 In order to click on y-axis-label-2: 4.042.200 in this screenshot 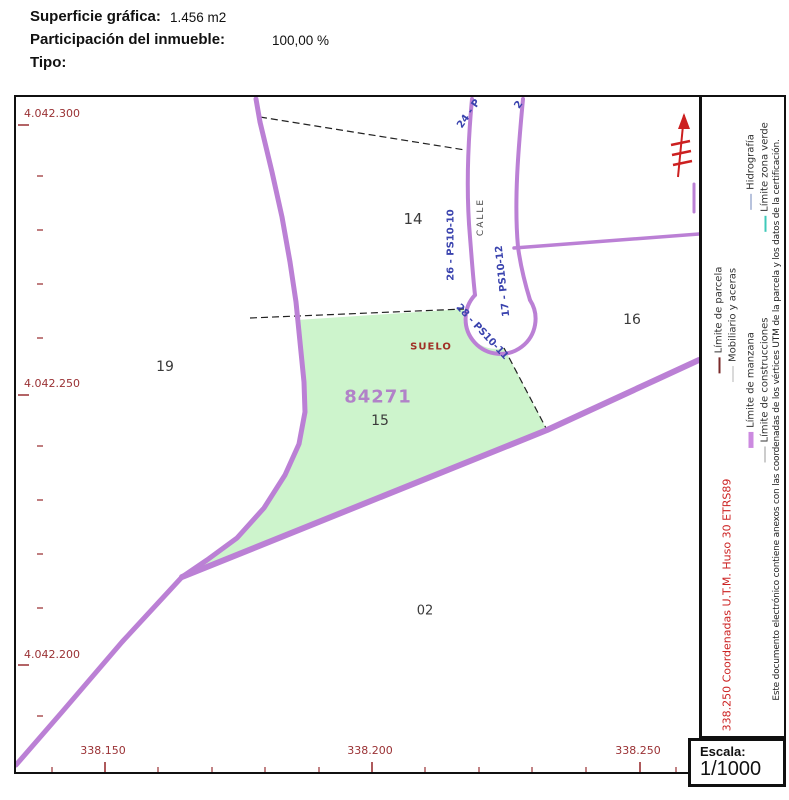, I will do `click(52, 654)`.